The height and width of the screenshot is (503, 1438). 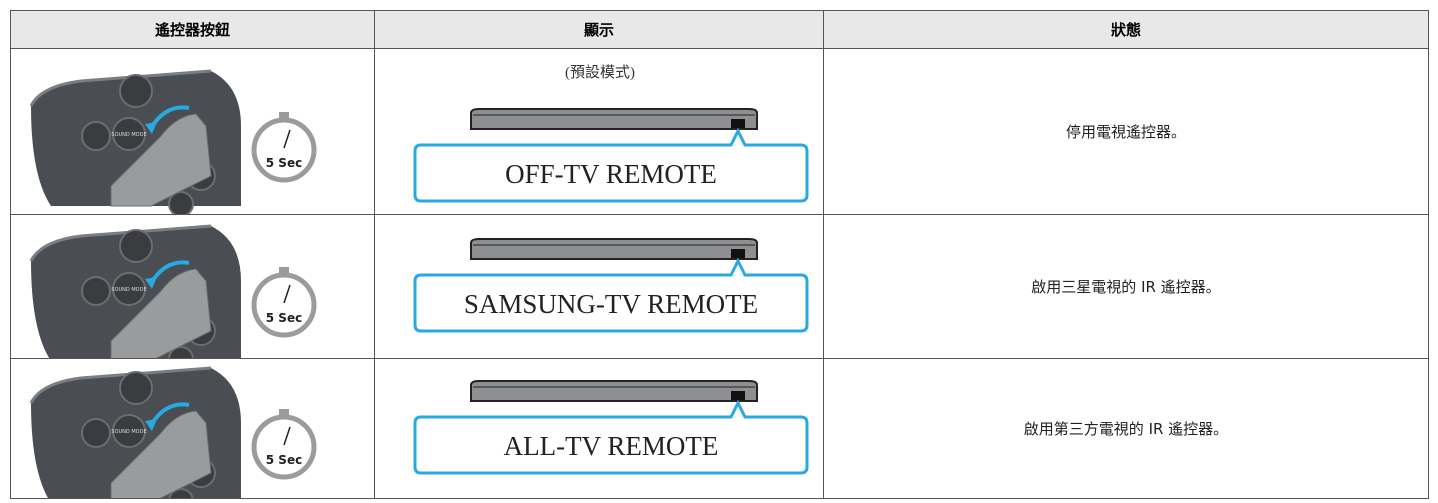 I want to click on status-text: 啟用第三方電視的 IR 遙控器。, so click(x=1126, y=429).